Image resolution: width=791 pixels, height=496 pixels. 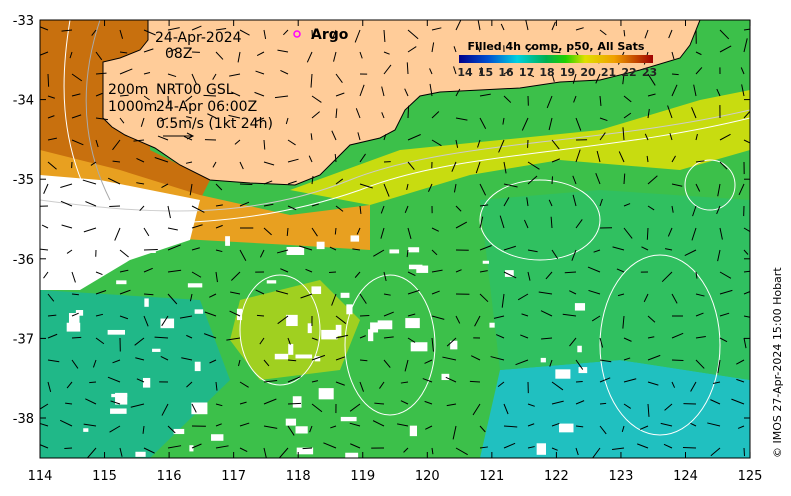 What do you see at coordinates (628, 72) in the screenshot?
I see `colorbar-tick-label: 22` at bounding box center [628, 72].